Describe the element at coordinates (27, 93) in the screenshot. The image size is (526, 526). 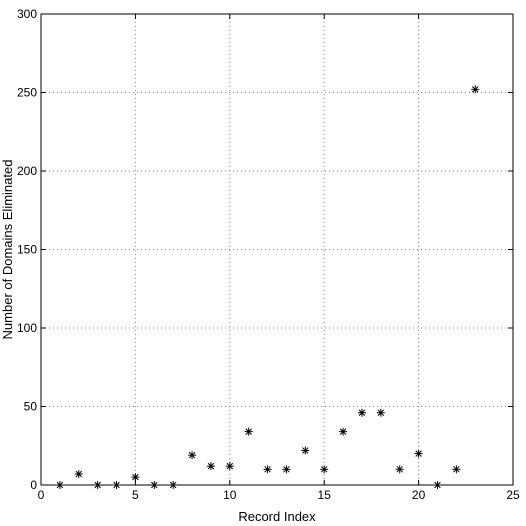
I see `y-tick-label: 250` at that location.